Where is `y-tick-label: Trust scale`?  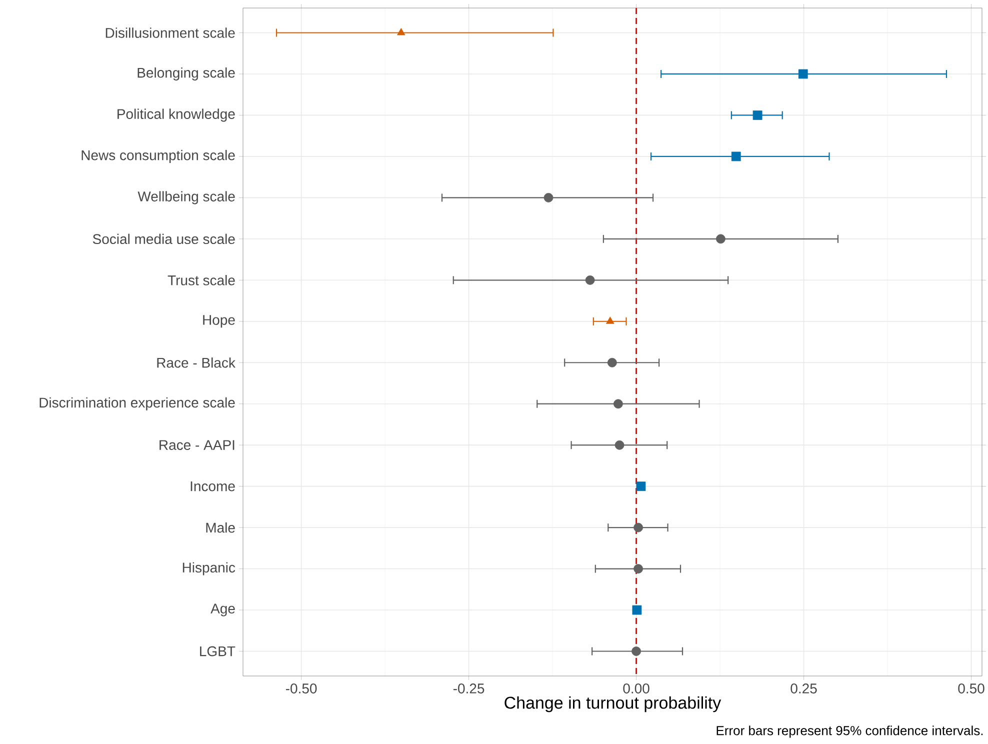 y-tick-label: Trust scale is located at coordinates (201, 280).